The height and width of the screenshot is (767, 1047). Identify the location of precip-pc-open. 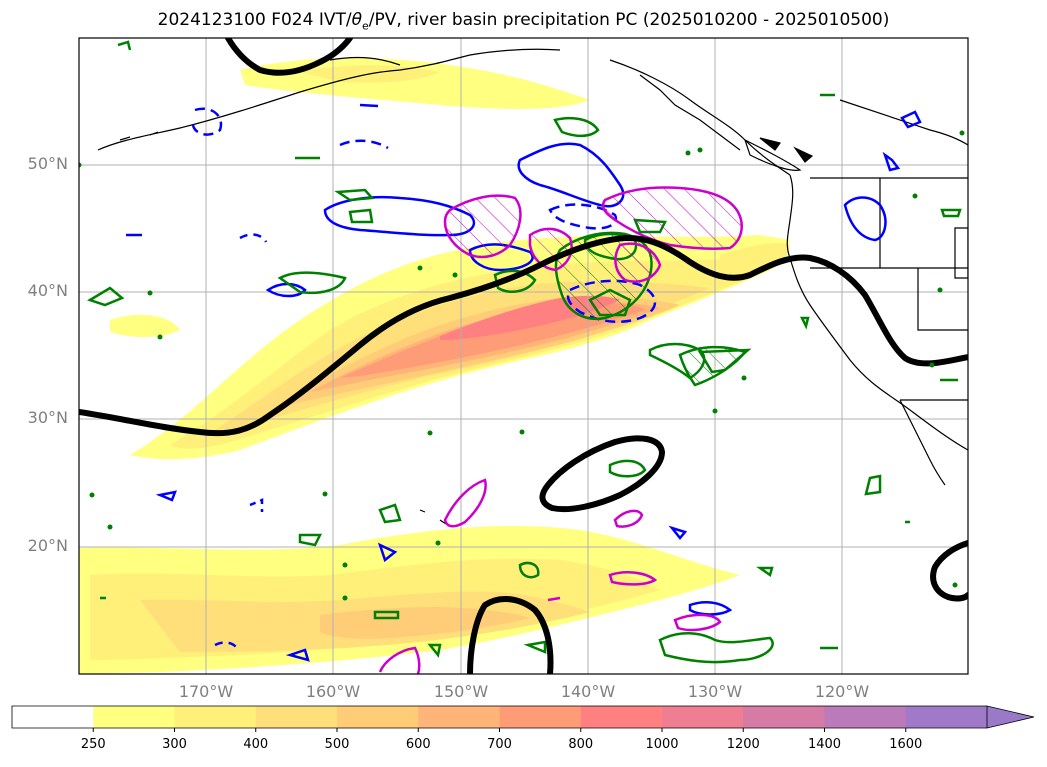
(550, 576).